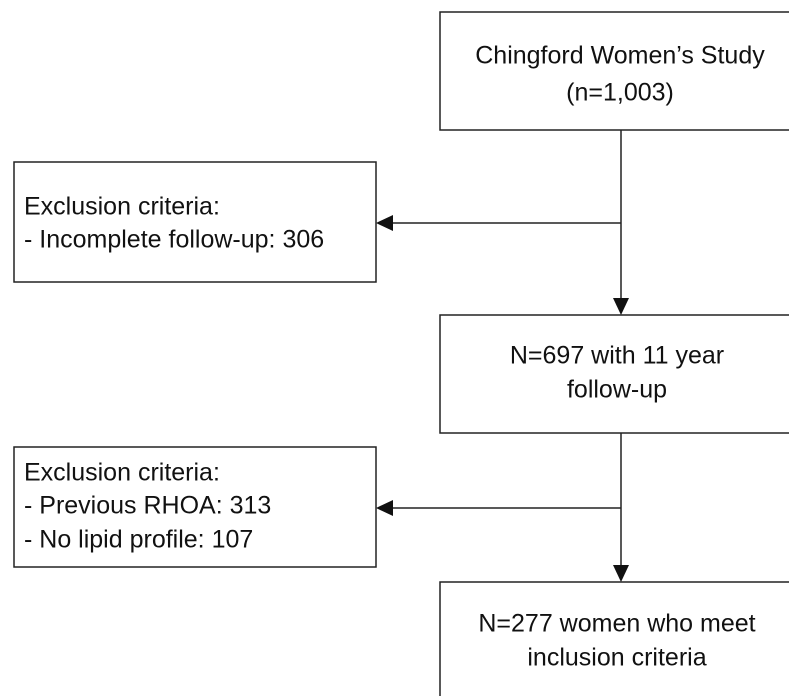 This screenshot has width=789, height=696. Describe the element at coordinates (147, 506) in the screenshot. I see `node-text: - Previous RHOA: 313` at that location.